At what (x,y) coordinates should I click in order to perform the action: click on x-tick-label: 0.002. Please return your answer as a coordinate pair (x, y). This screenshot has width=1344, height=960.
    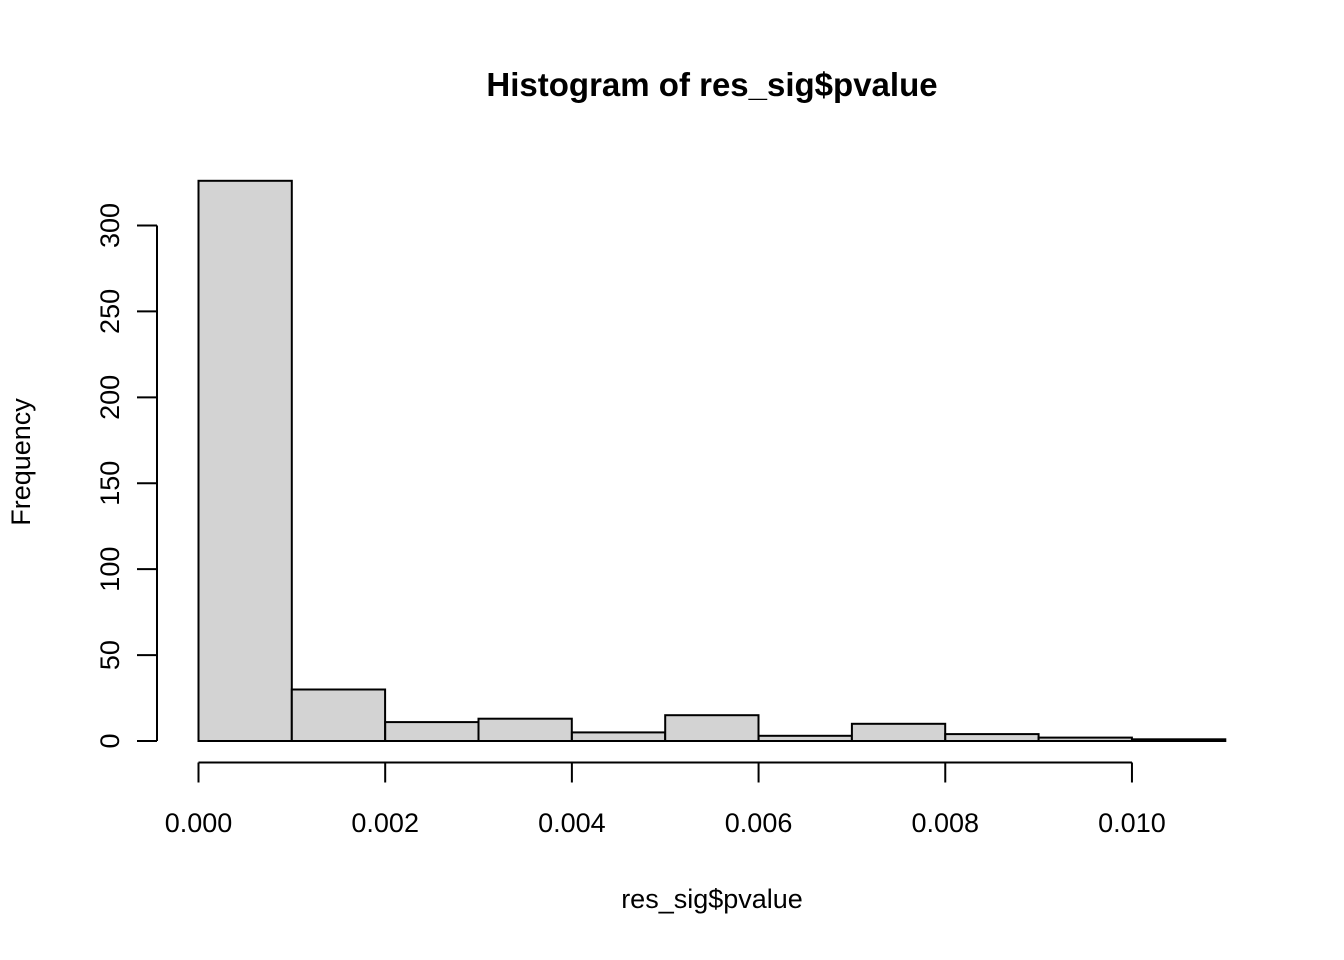
    Looking at the image, I should click on (385, 823).